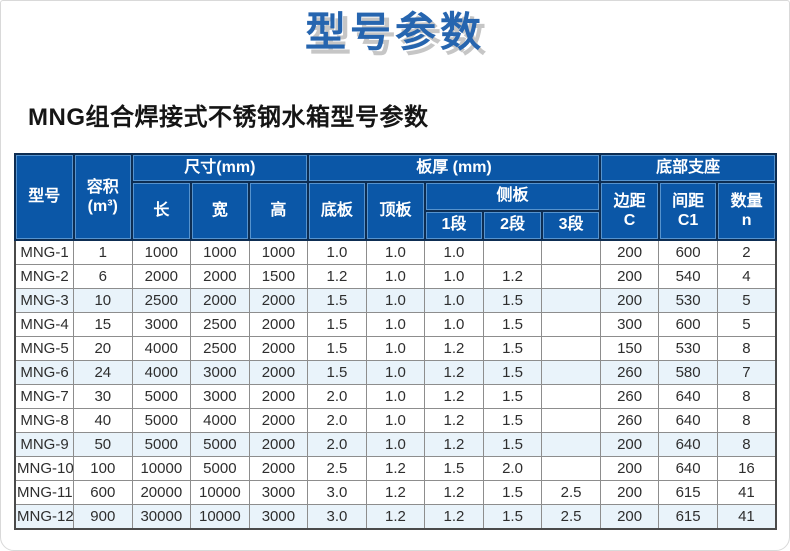  I want to click on value-cell: 30000, so click(161, 517).